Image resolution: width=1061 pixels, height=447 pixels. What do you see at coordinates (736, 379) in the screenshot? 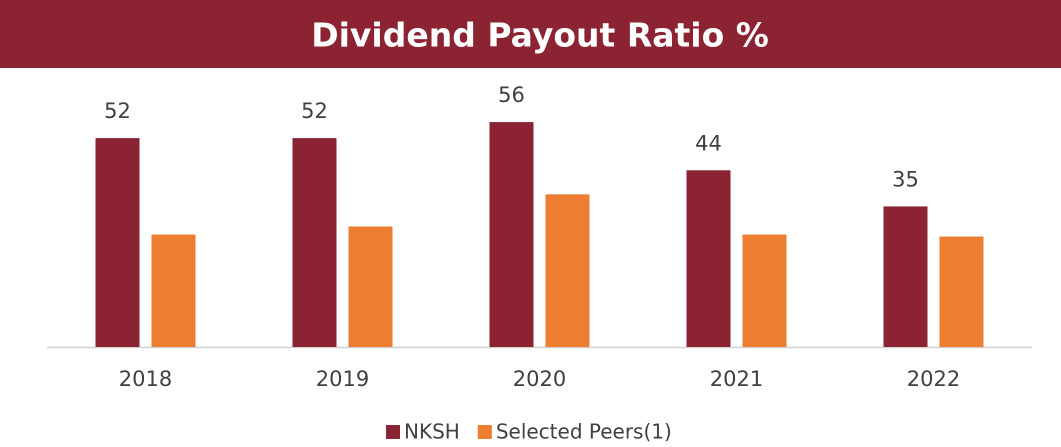
I see `x-tick-label: 2021` at bounding box center [736, 379].